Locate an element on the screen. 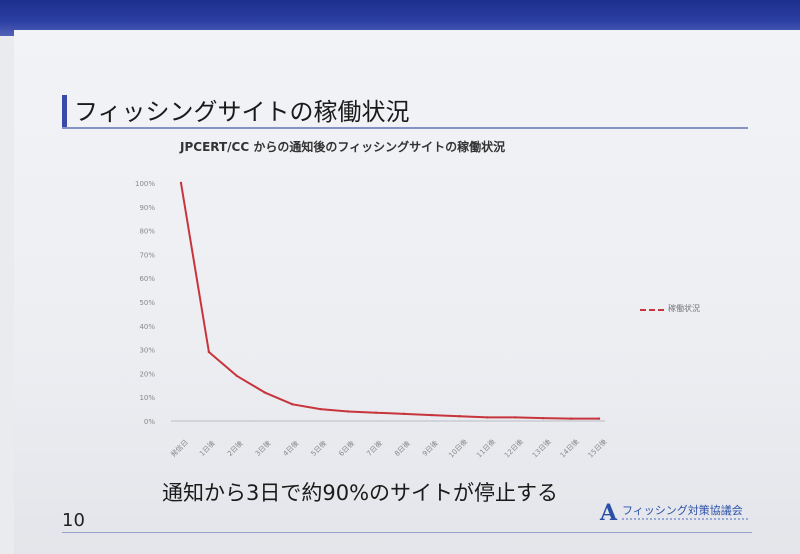  y-tick-label: 80% is located at coordinates (147, 232).